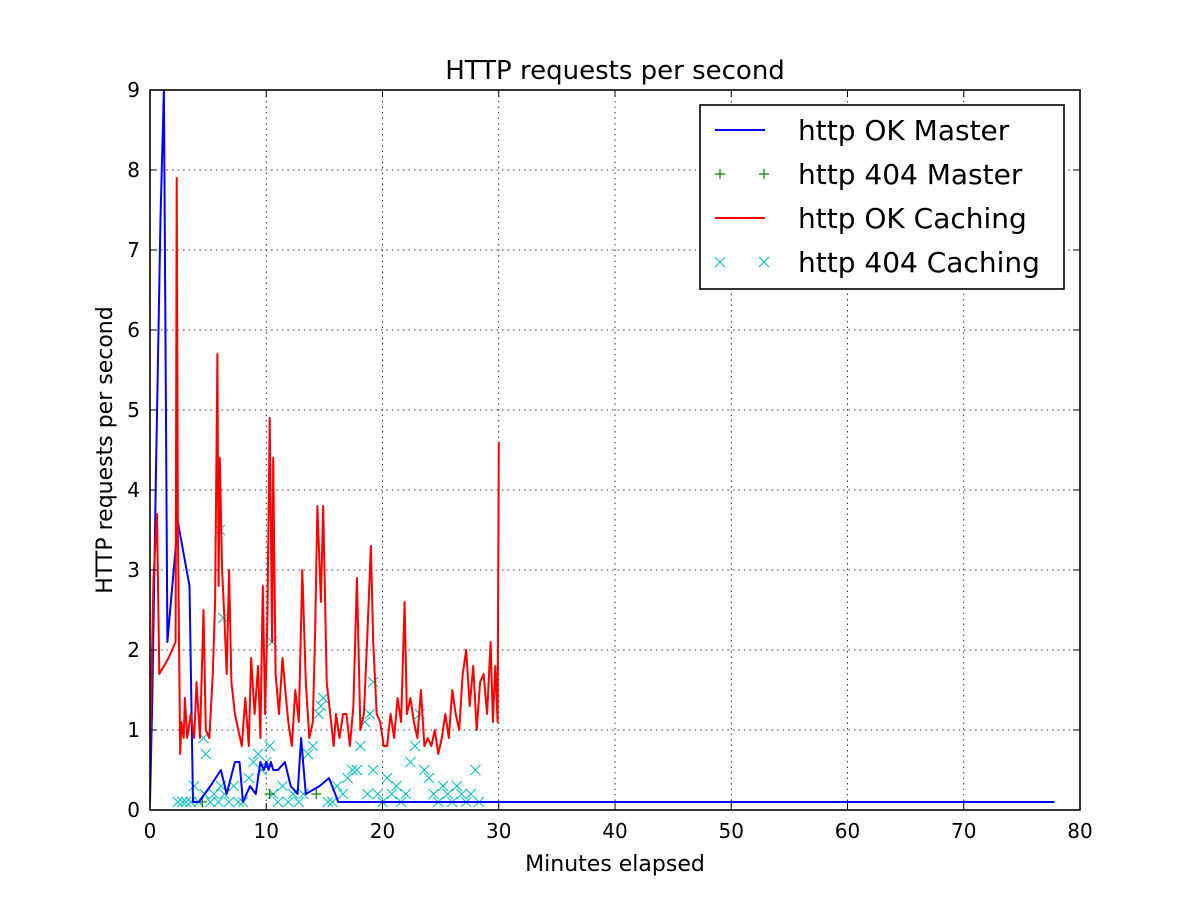 This screenshot has width=1200, height=900. Describe the element at coordinates (269, 794) in the screenshot. I see `data-point-http-404-master` at that location.